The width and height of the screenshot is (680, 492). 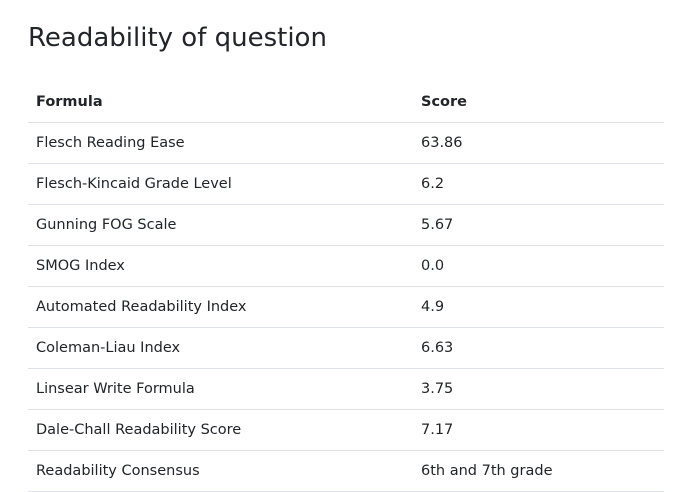 I want to click on score-cell: 6.2, so click(x=538, y=184).